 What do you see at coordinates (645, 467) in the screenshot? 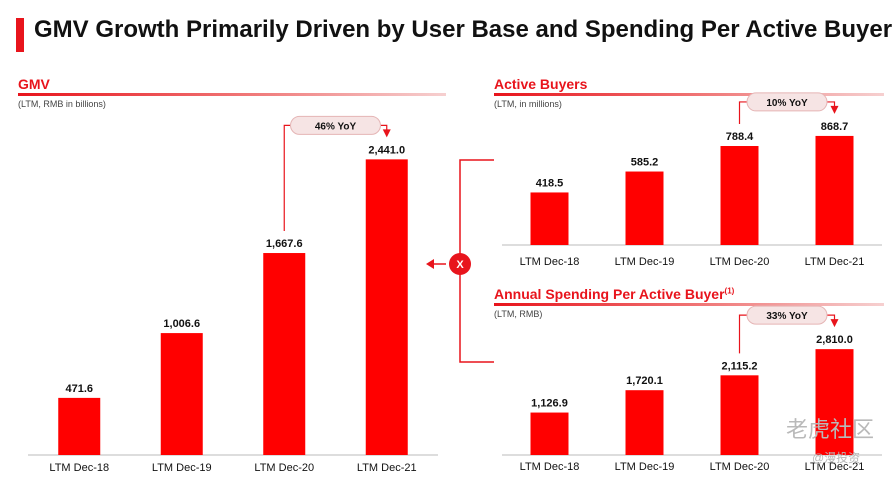
I see `spending-category-label-1: LTM Dec-19` at bounding box center [645, 467].